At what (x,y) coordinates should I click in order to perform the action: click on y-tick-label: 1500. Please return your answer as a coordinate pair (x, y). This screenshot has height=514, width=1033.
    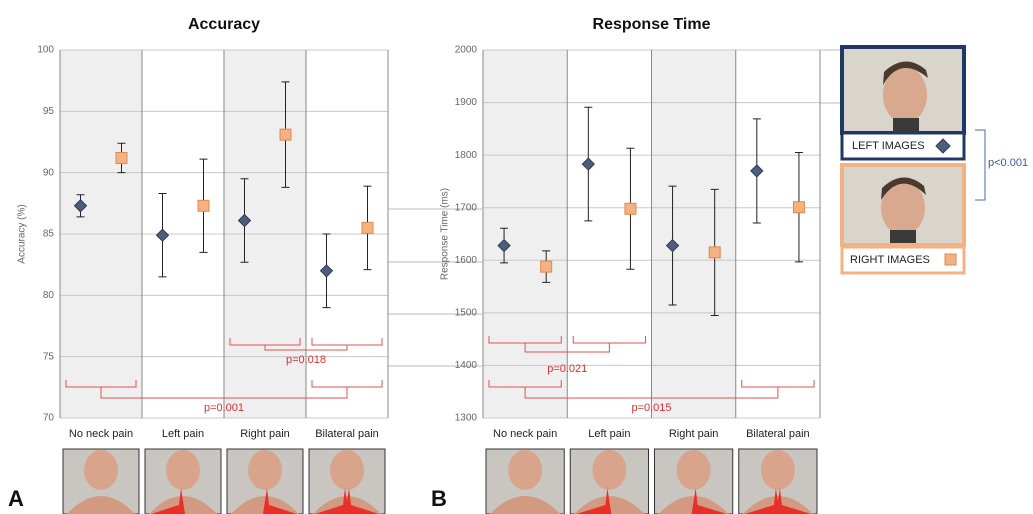
    Looking at the image, I should click on (466, 312).